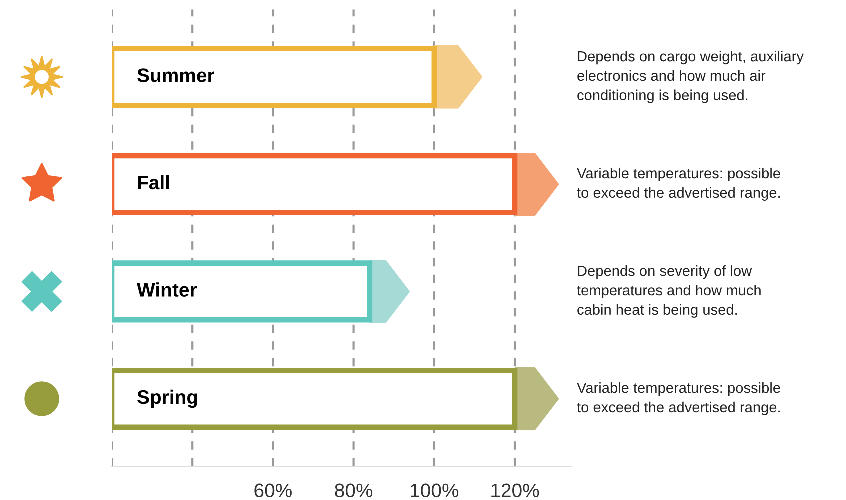  I want to click on x-tick-label: 120%, so click(516, 491).